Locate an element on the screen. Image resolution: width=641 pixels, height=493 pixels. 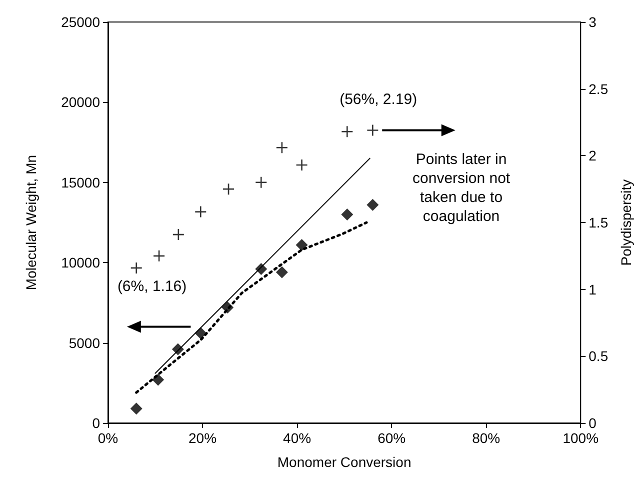
y2-tick-label: 2 is located at coordinates (592, 156).